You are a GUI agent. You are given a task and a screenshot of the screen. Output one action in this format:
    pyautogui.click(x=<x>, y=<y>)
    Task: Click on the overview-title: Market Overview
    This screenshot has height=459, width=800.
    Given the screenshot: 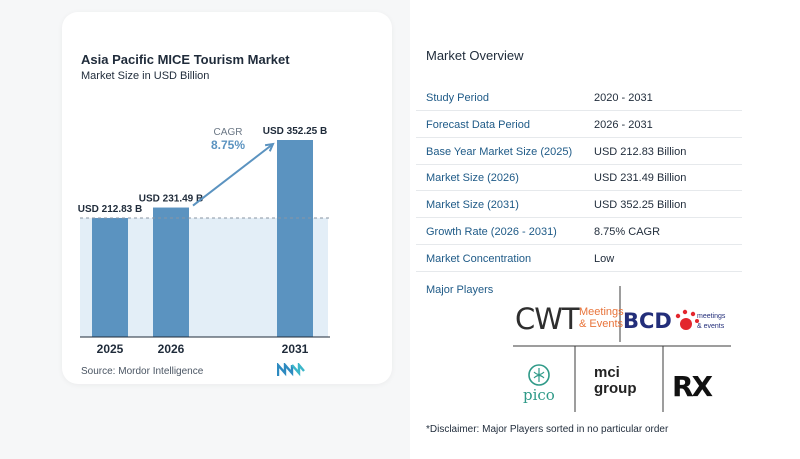 What is the action you would take?
    pyautogui.click(x=475, y=55)
    